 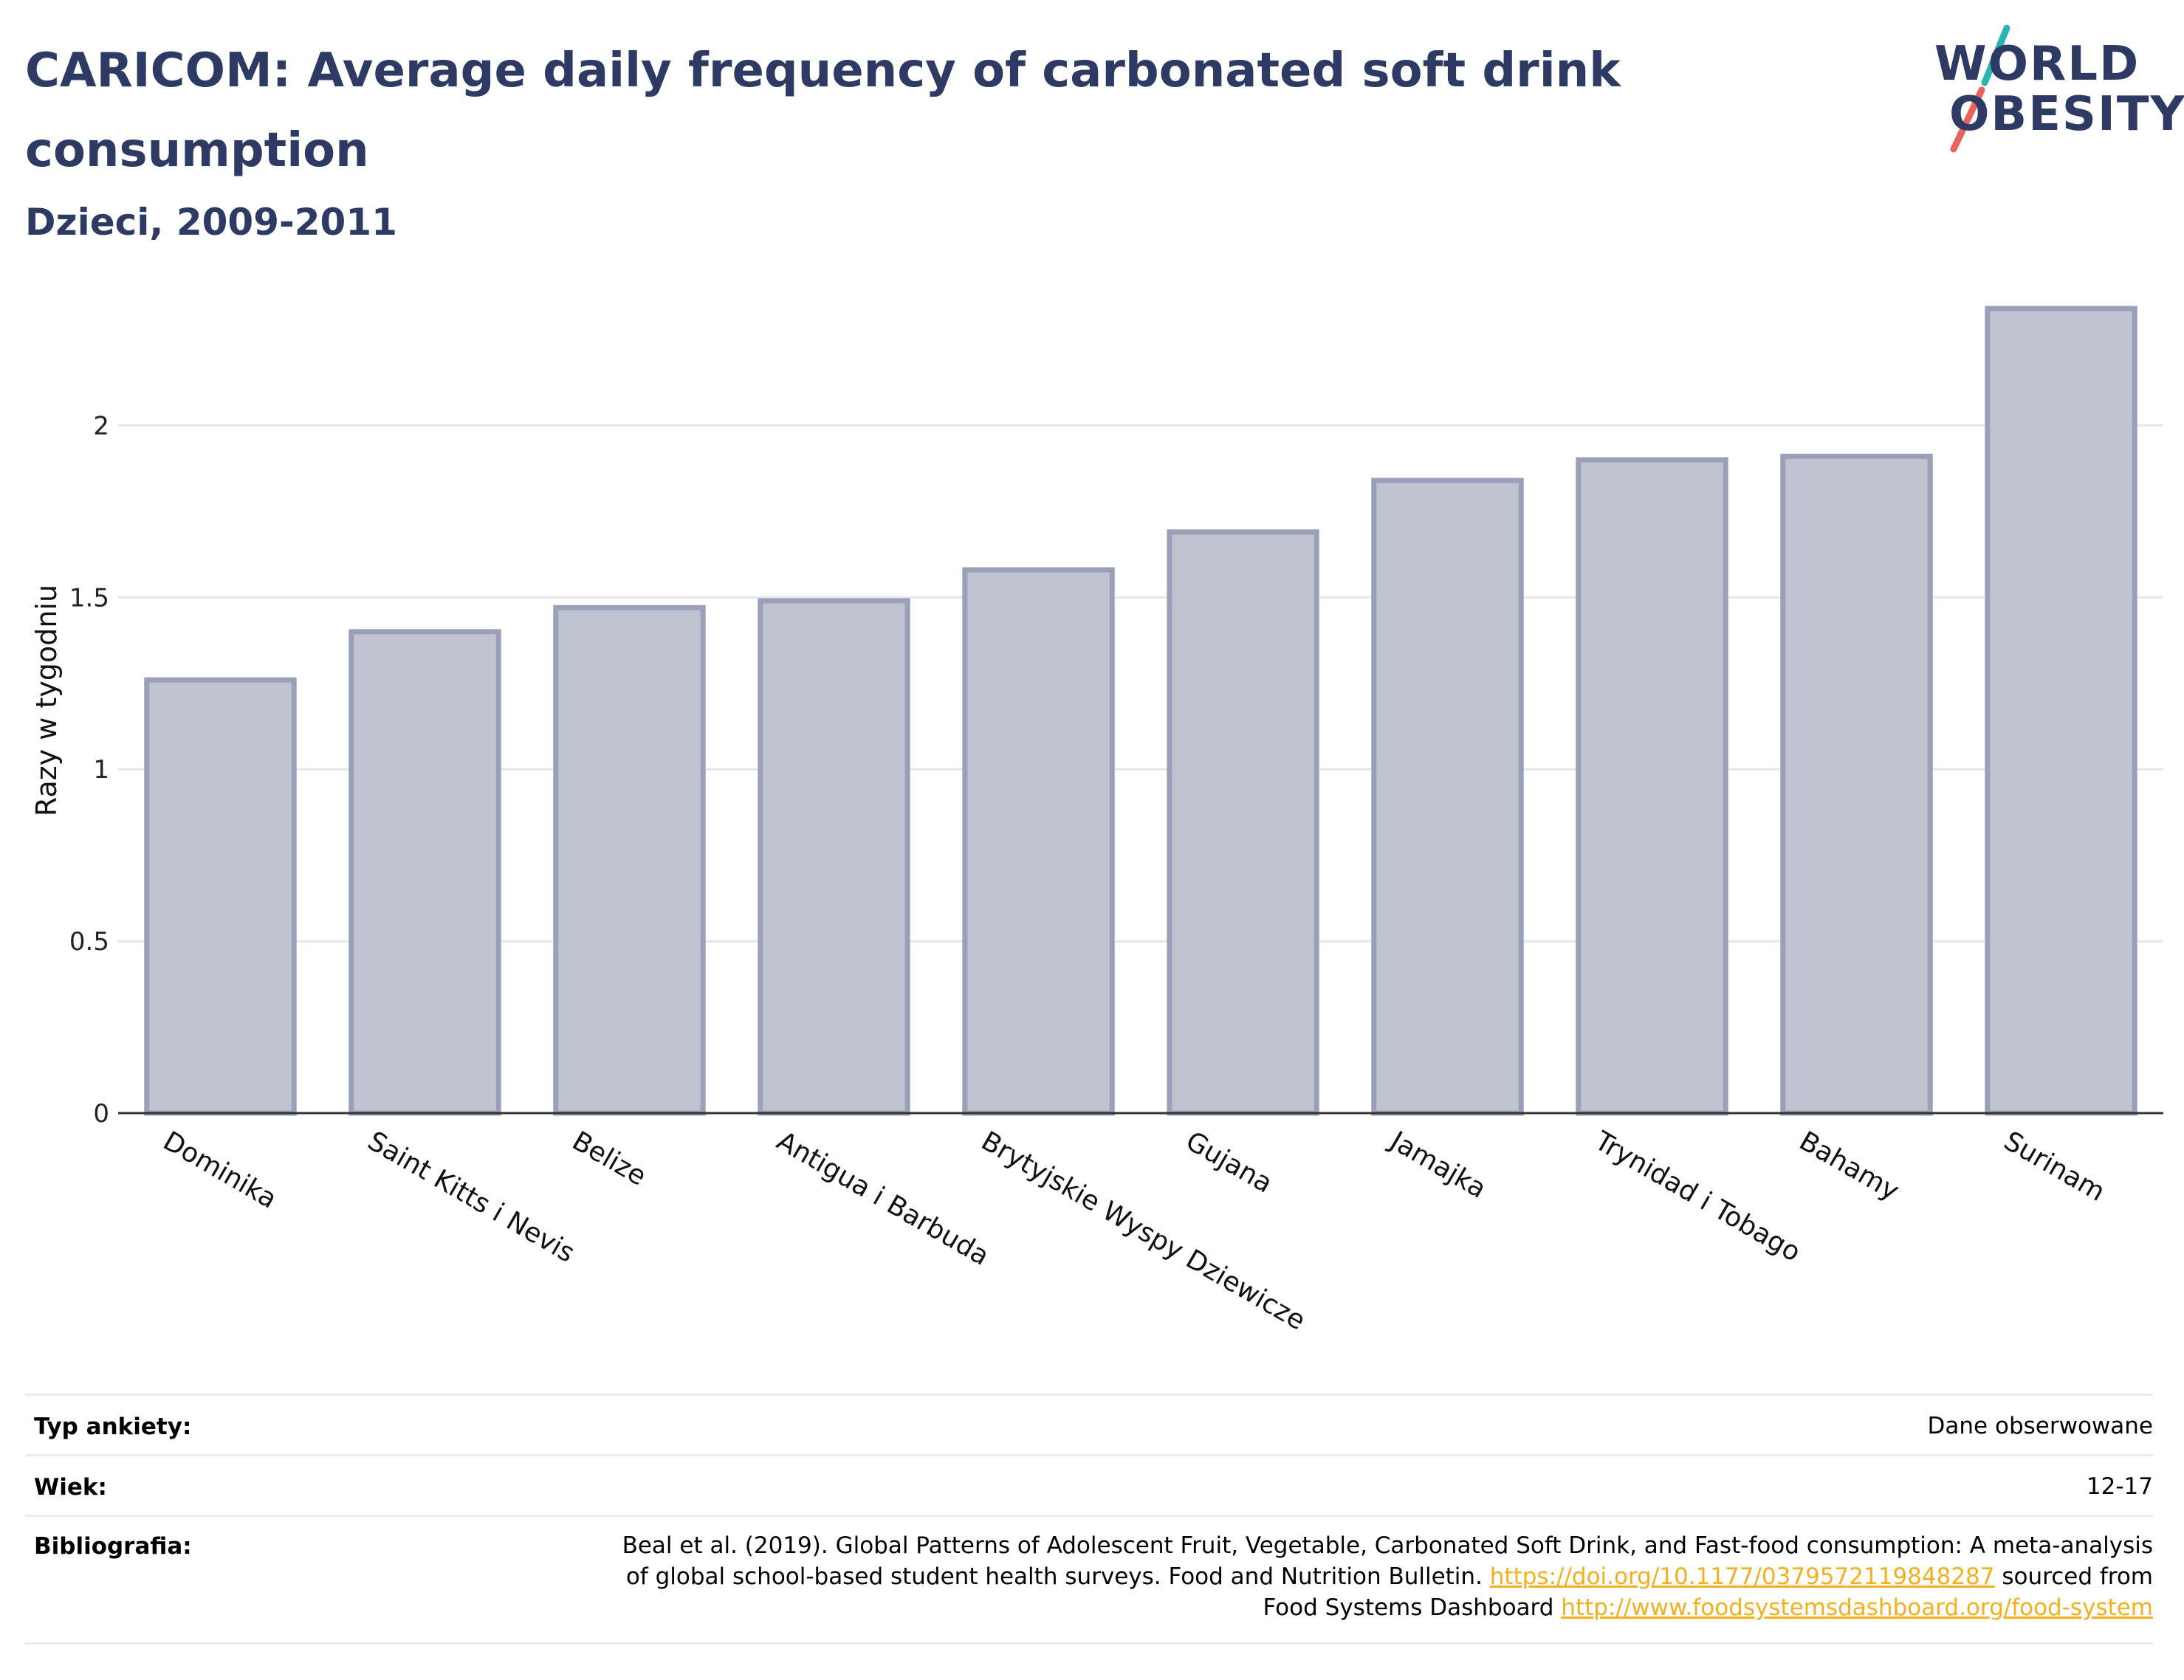 I want to click on y-tick-label: 1, so click(x=101, y=770).